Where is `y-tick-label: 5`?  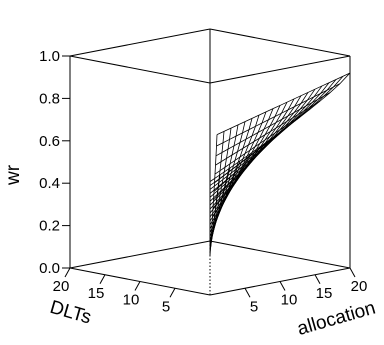
y-tick-label: 5 is located at coordinates (166, 306).